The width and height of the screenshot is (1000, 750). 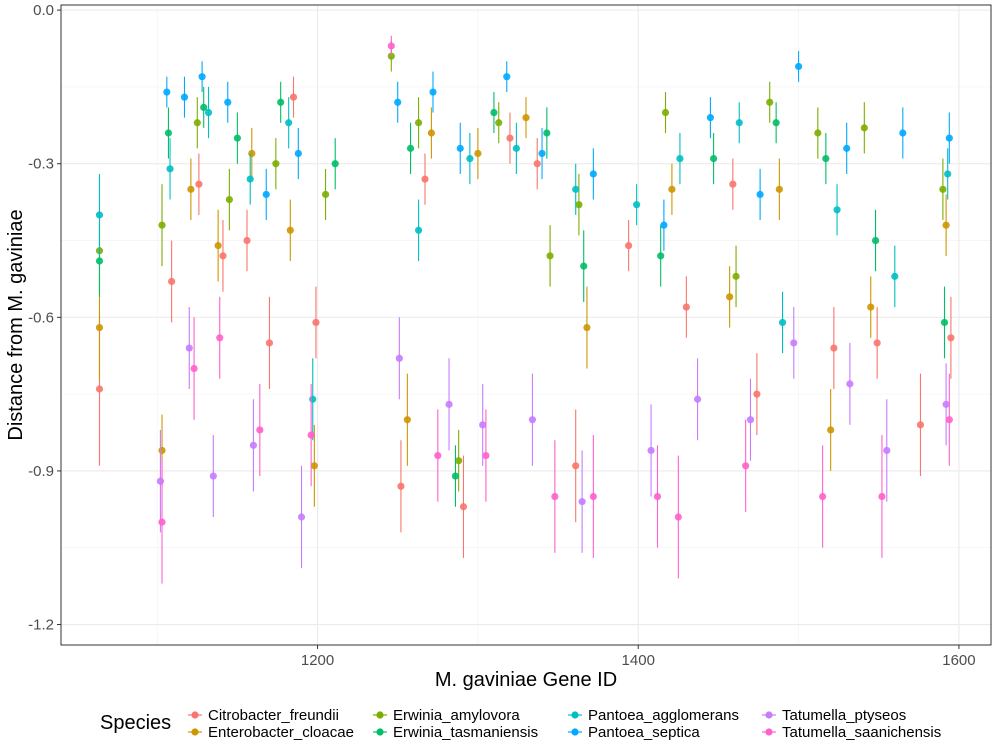 What do you see at coordinates (41, 471) in the screenshot?
I see `y-tick-label: -0.9` at bounding box center [41, 471].